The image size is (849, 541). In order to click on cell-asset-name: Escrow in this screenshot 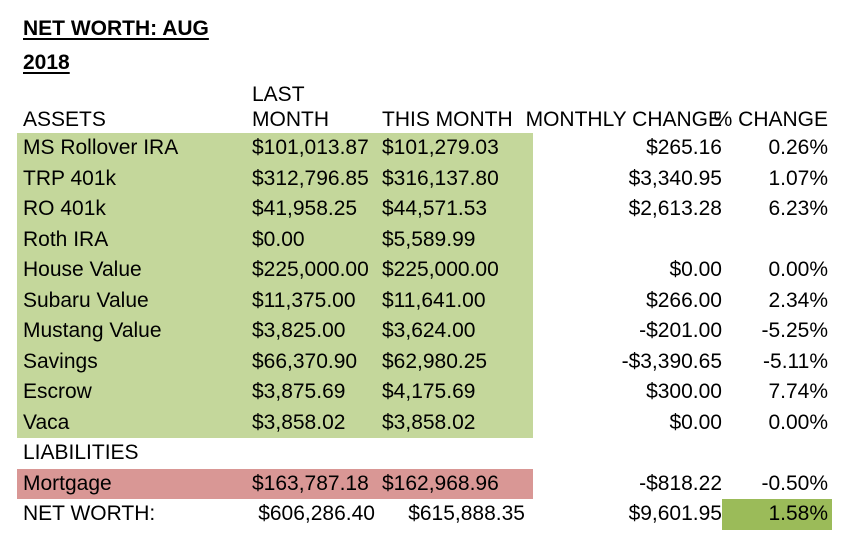, I will do `click(133, 392)`.